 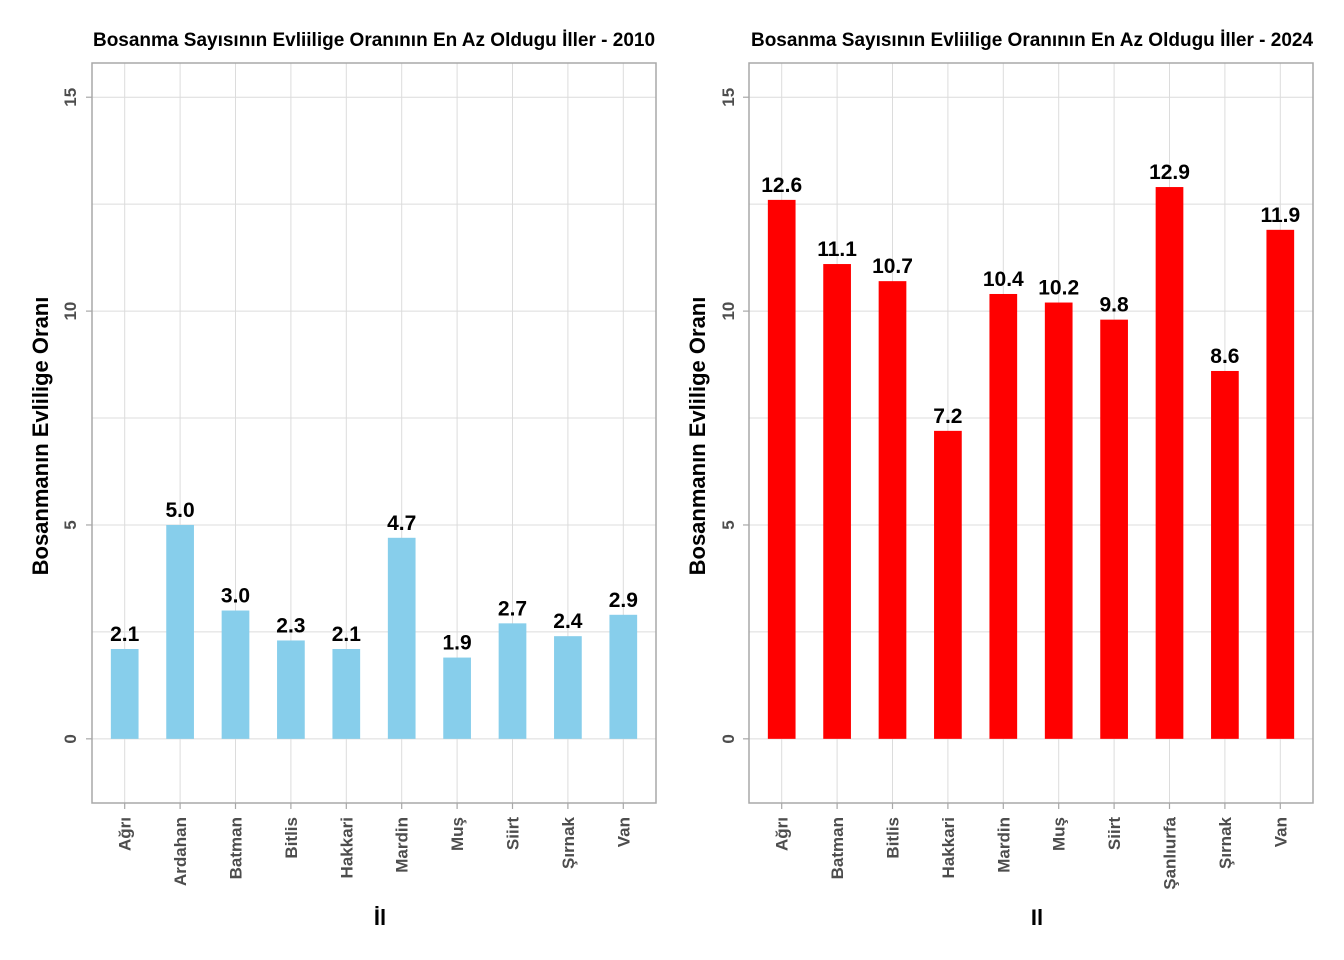 What do you see at coordinates (1114, 305) in the screenshot?
I see `data-label-7: 9.8` at bounding box center [1114, 305].